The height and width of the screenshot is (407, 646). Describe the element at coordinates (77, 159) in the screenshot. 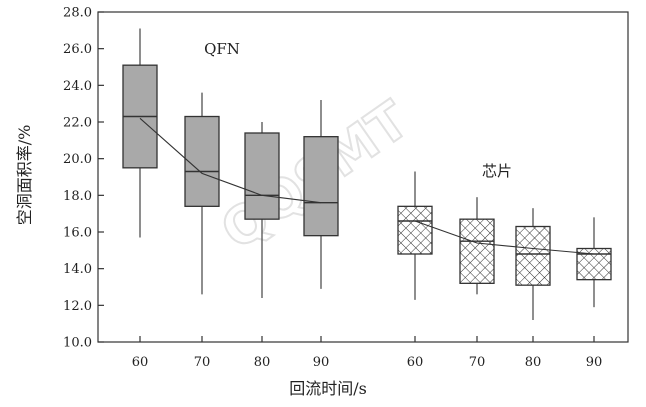

I see `y-tick-label: 20.0` at that location.